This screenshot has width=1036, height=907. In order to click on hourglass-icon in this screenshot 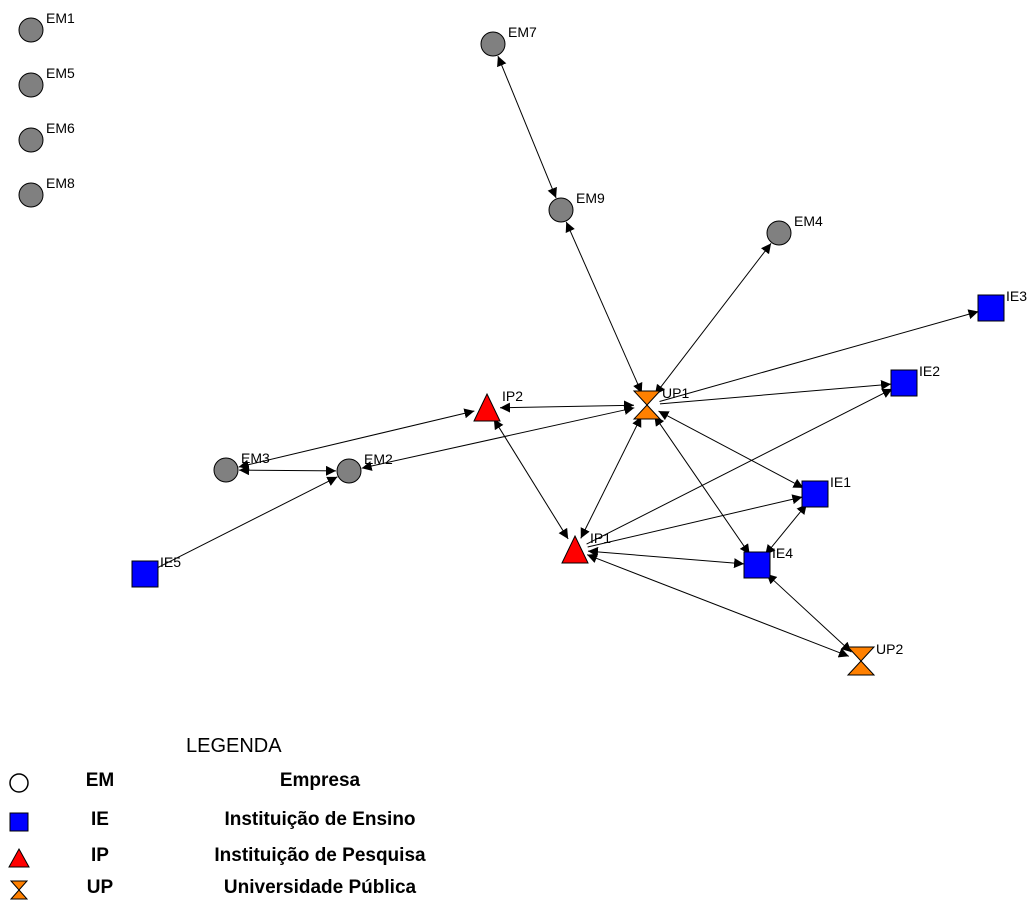, I will do `click(19, 890)`.